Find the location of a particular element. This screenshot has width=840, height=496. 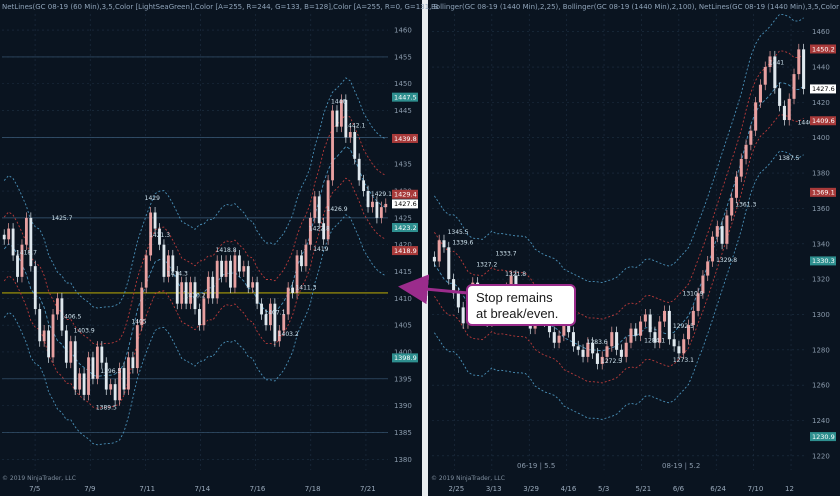

left-price-badge-bg is located at coordinates (405, 251).